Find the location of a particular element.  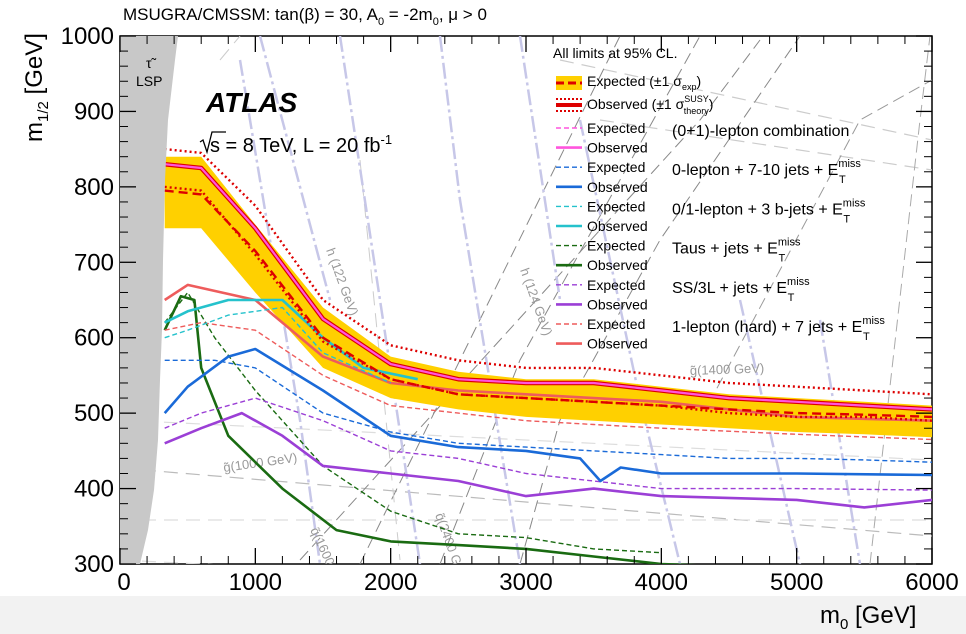

y-axis-title: m1/2 [GeV] is located at coordinates (36, 87).